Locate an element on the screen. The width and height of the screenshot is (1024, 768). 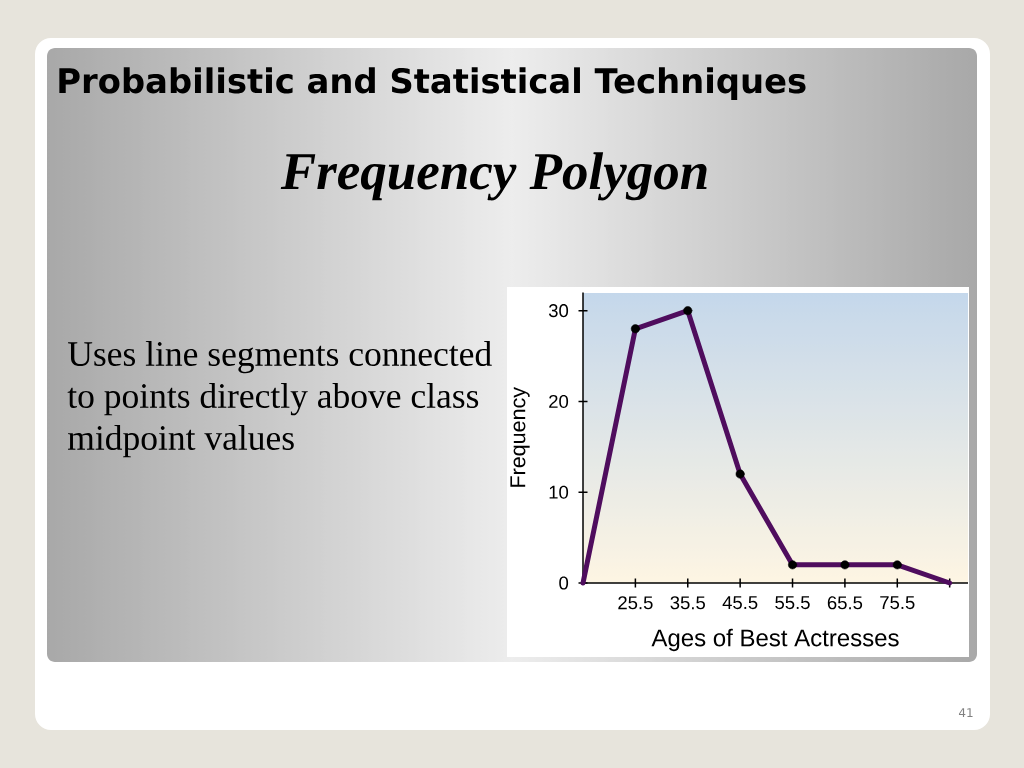
y-tick-label: 10 is located at coordinates (559, 492).